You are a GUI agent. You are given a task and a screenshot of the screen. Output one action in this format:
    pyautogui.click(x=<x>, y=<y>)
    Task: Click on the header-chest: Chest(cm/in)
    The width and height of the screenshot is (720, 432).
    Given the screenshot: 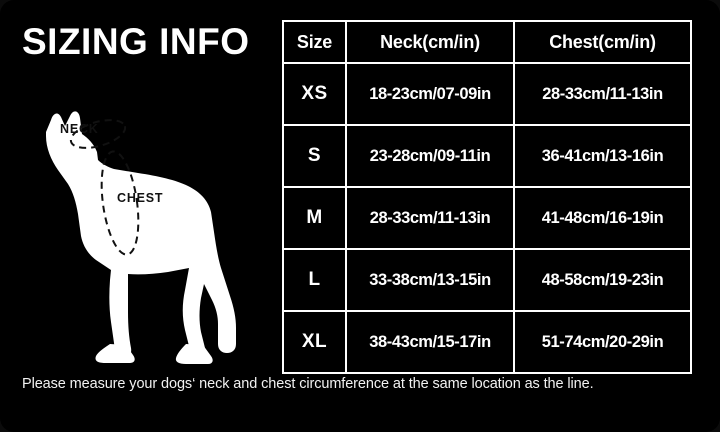 What is the action you would take?
    pyautogui.click(x=602, y=42)
    